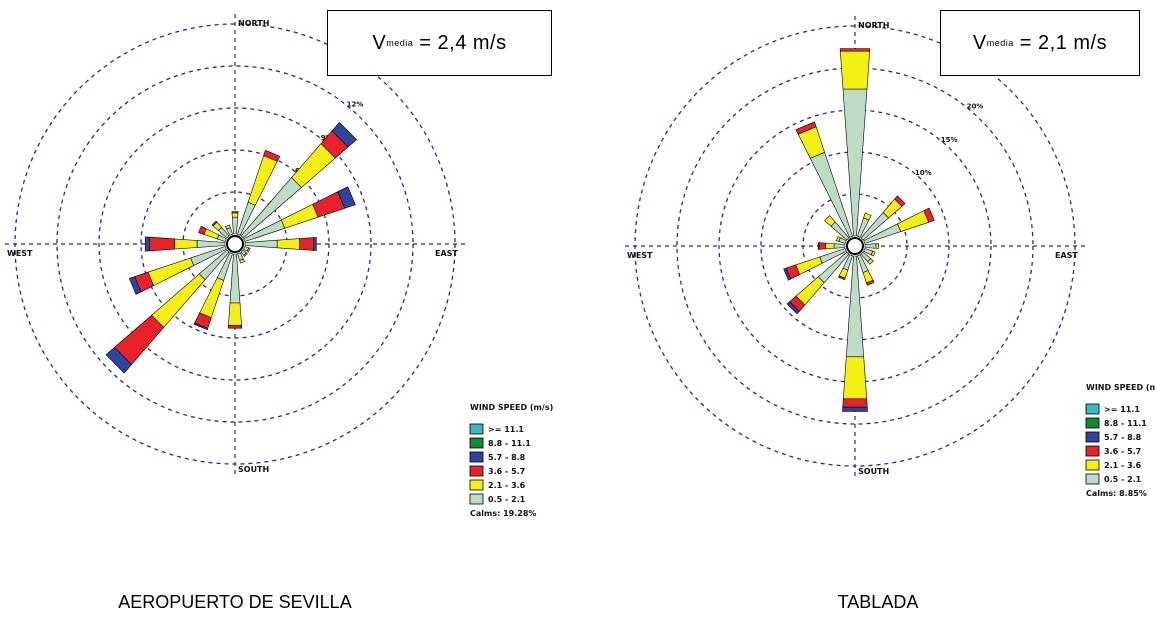 The height and width of the screenshot is (621, 1155). What do you see at coordinates (202, 230) in the screenshot?
I see `petal-segment-292.5-bin2` at bounding box center [202, 230].